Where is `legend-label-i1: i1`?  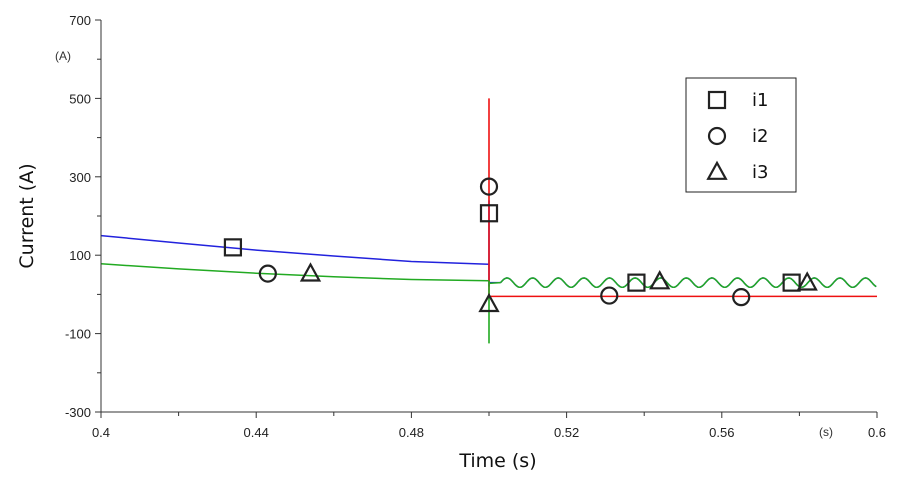
legend-label-i1: i1 is located at coordinates (760, 100).